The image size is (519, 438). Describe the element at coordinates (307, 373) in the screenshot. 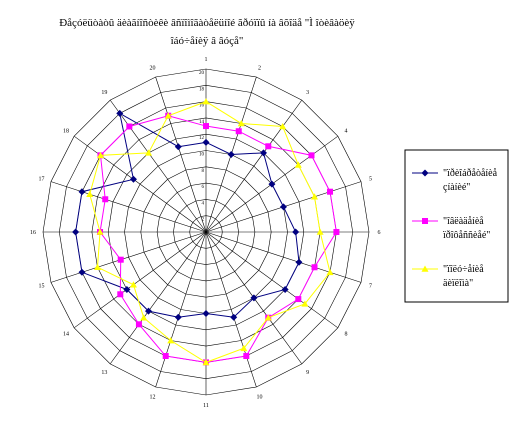

I see `spoke-label: 9` at that location.